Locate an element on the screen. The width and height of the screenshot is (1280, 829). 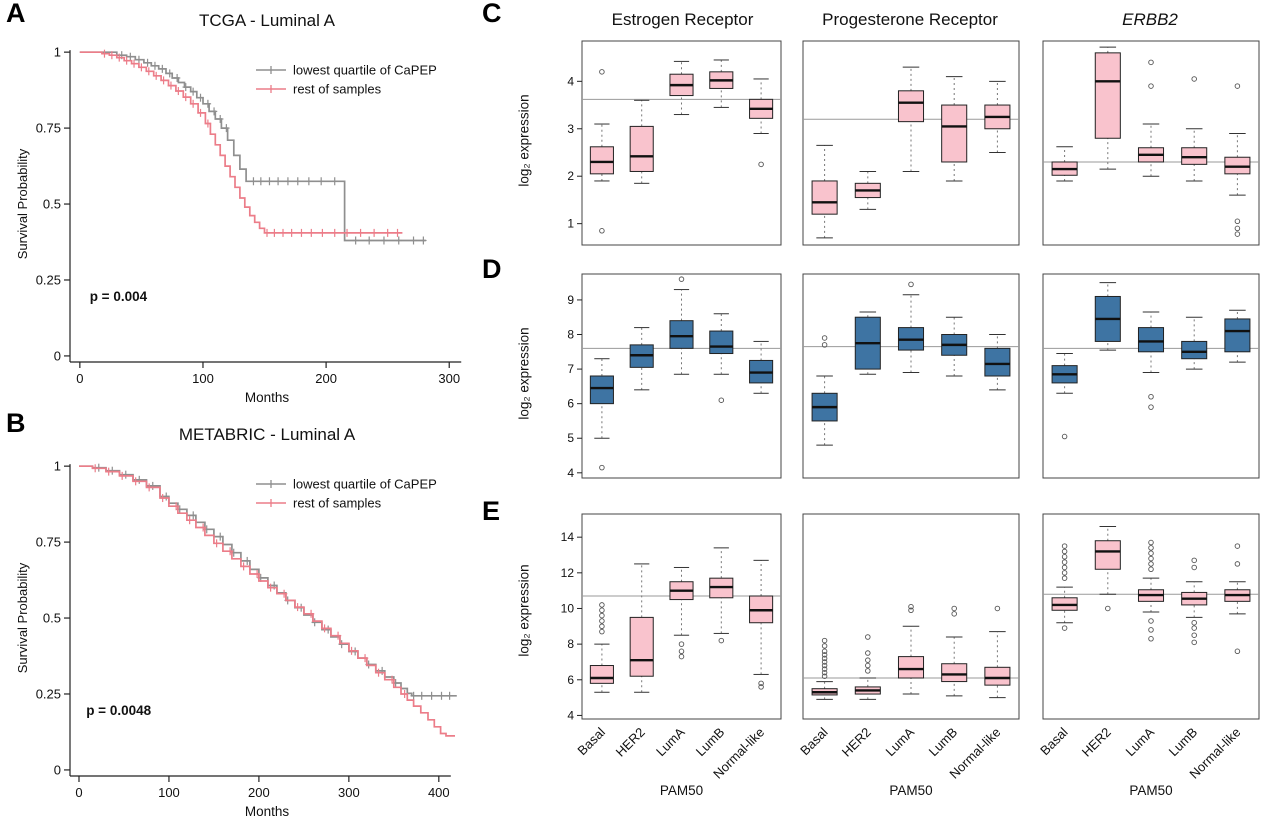
y-axis-label-row-d: log₂ expression is located at coordinates (524, 373).